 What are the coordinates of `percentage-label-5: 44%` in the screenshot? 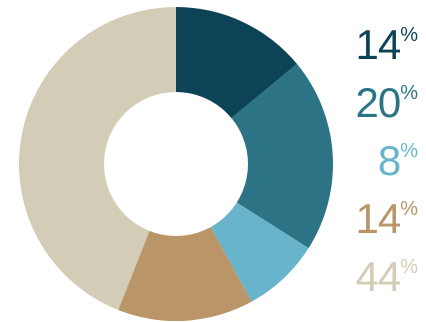 It's located at (386, 276).